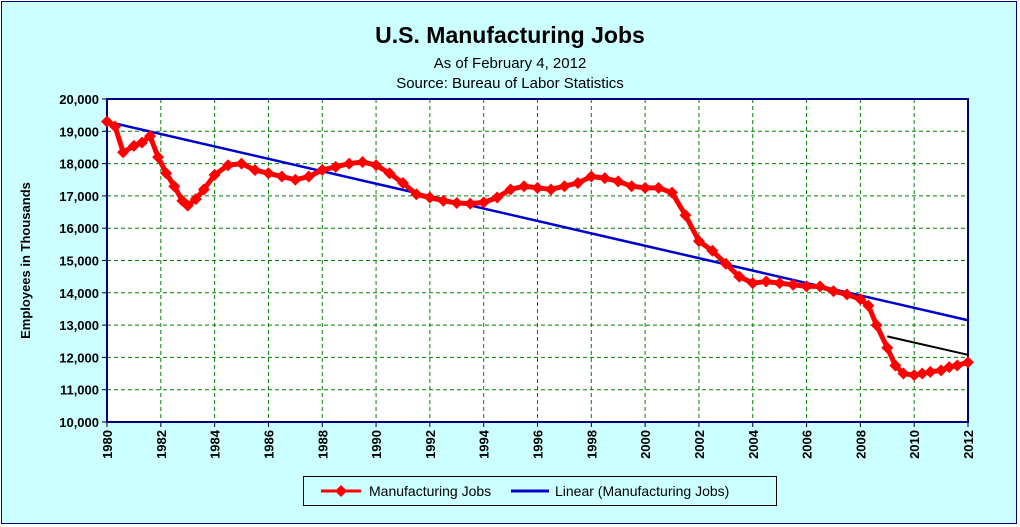  What do you see at coordinates (341, 491) in the screenshot?
I see `legend-marker-manufacturing-icon` at bounding box center [341, 491].